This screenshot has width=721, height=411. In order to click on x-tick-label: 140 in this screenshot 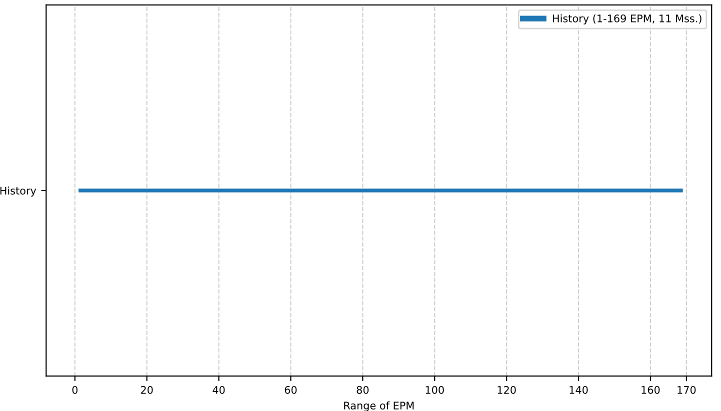, I will do `click(579, 390)`.